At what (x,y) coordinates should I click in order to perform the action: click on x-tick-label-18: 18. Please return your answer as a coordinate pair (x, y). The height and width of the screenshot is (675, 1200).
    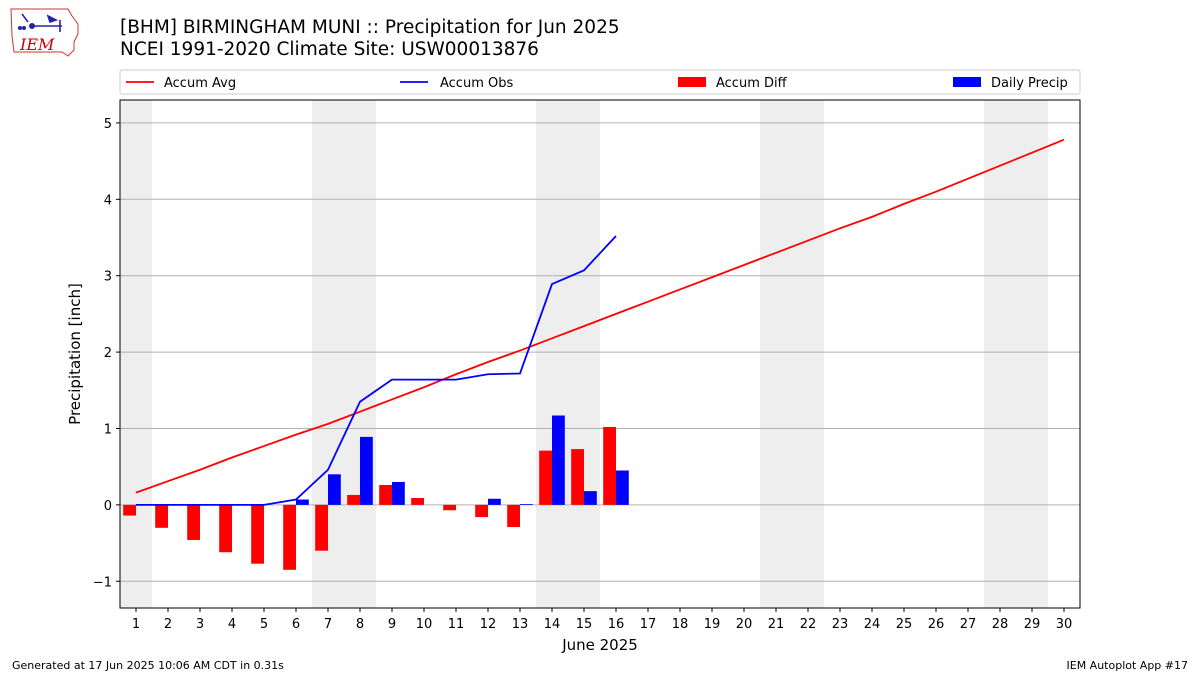
    Looking at the image, I should click on (680, 624).